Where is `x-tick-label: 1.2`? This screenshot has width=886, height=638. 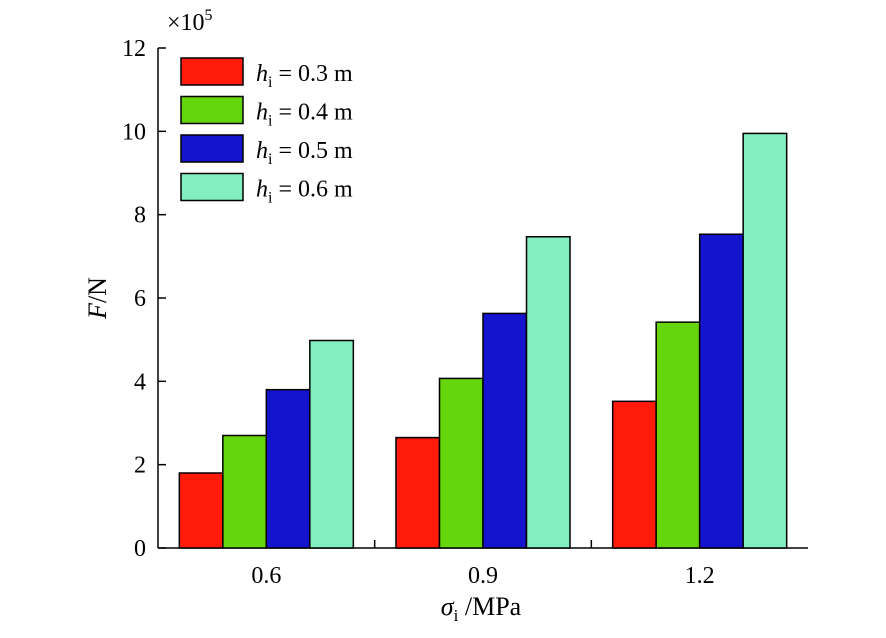
x-tick-label: 1.2 is located at coordinates (700, 576).